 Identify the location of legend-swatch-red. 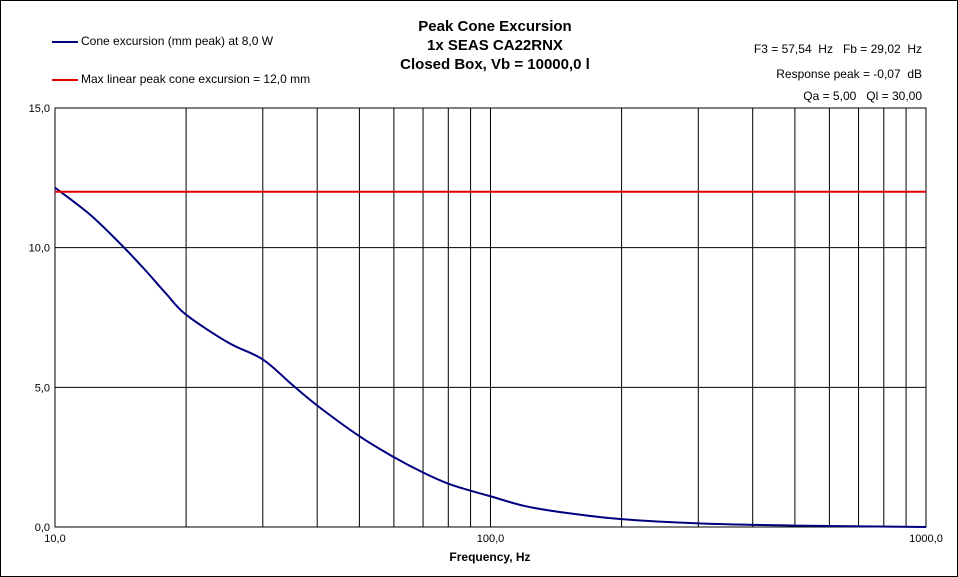
(65, 79).